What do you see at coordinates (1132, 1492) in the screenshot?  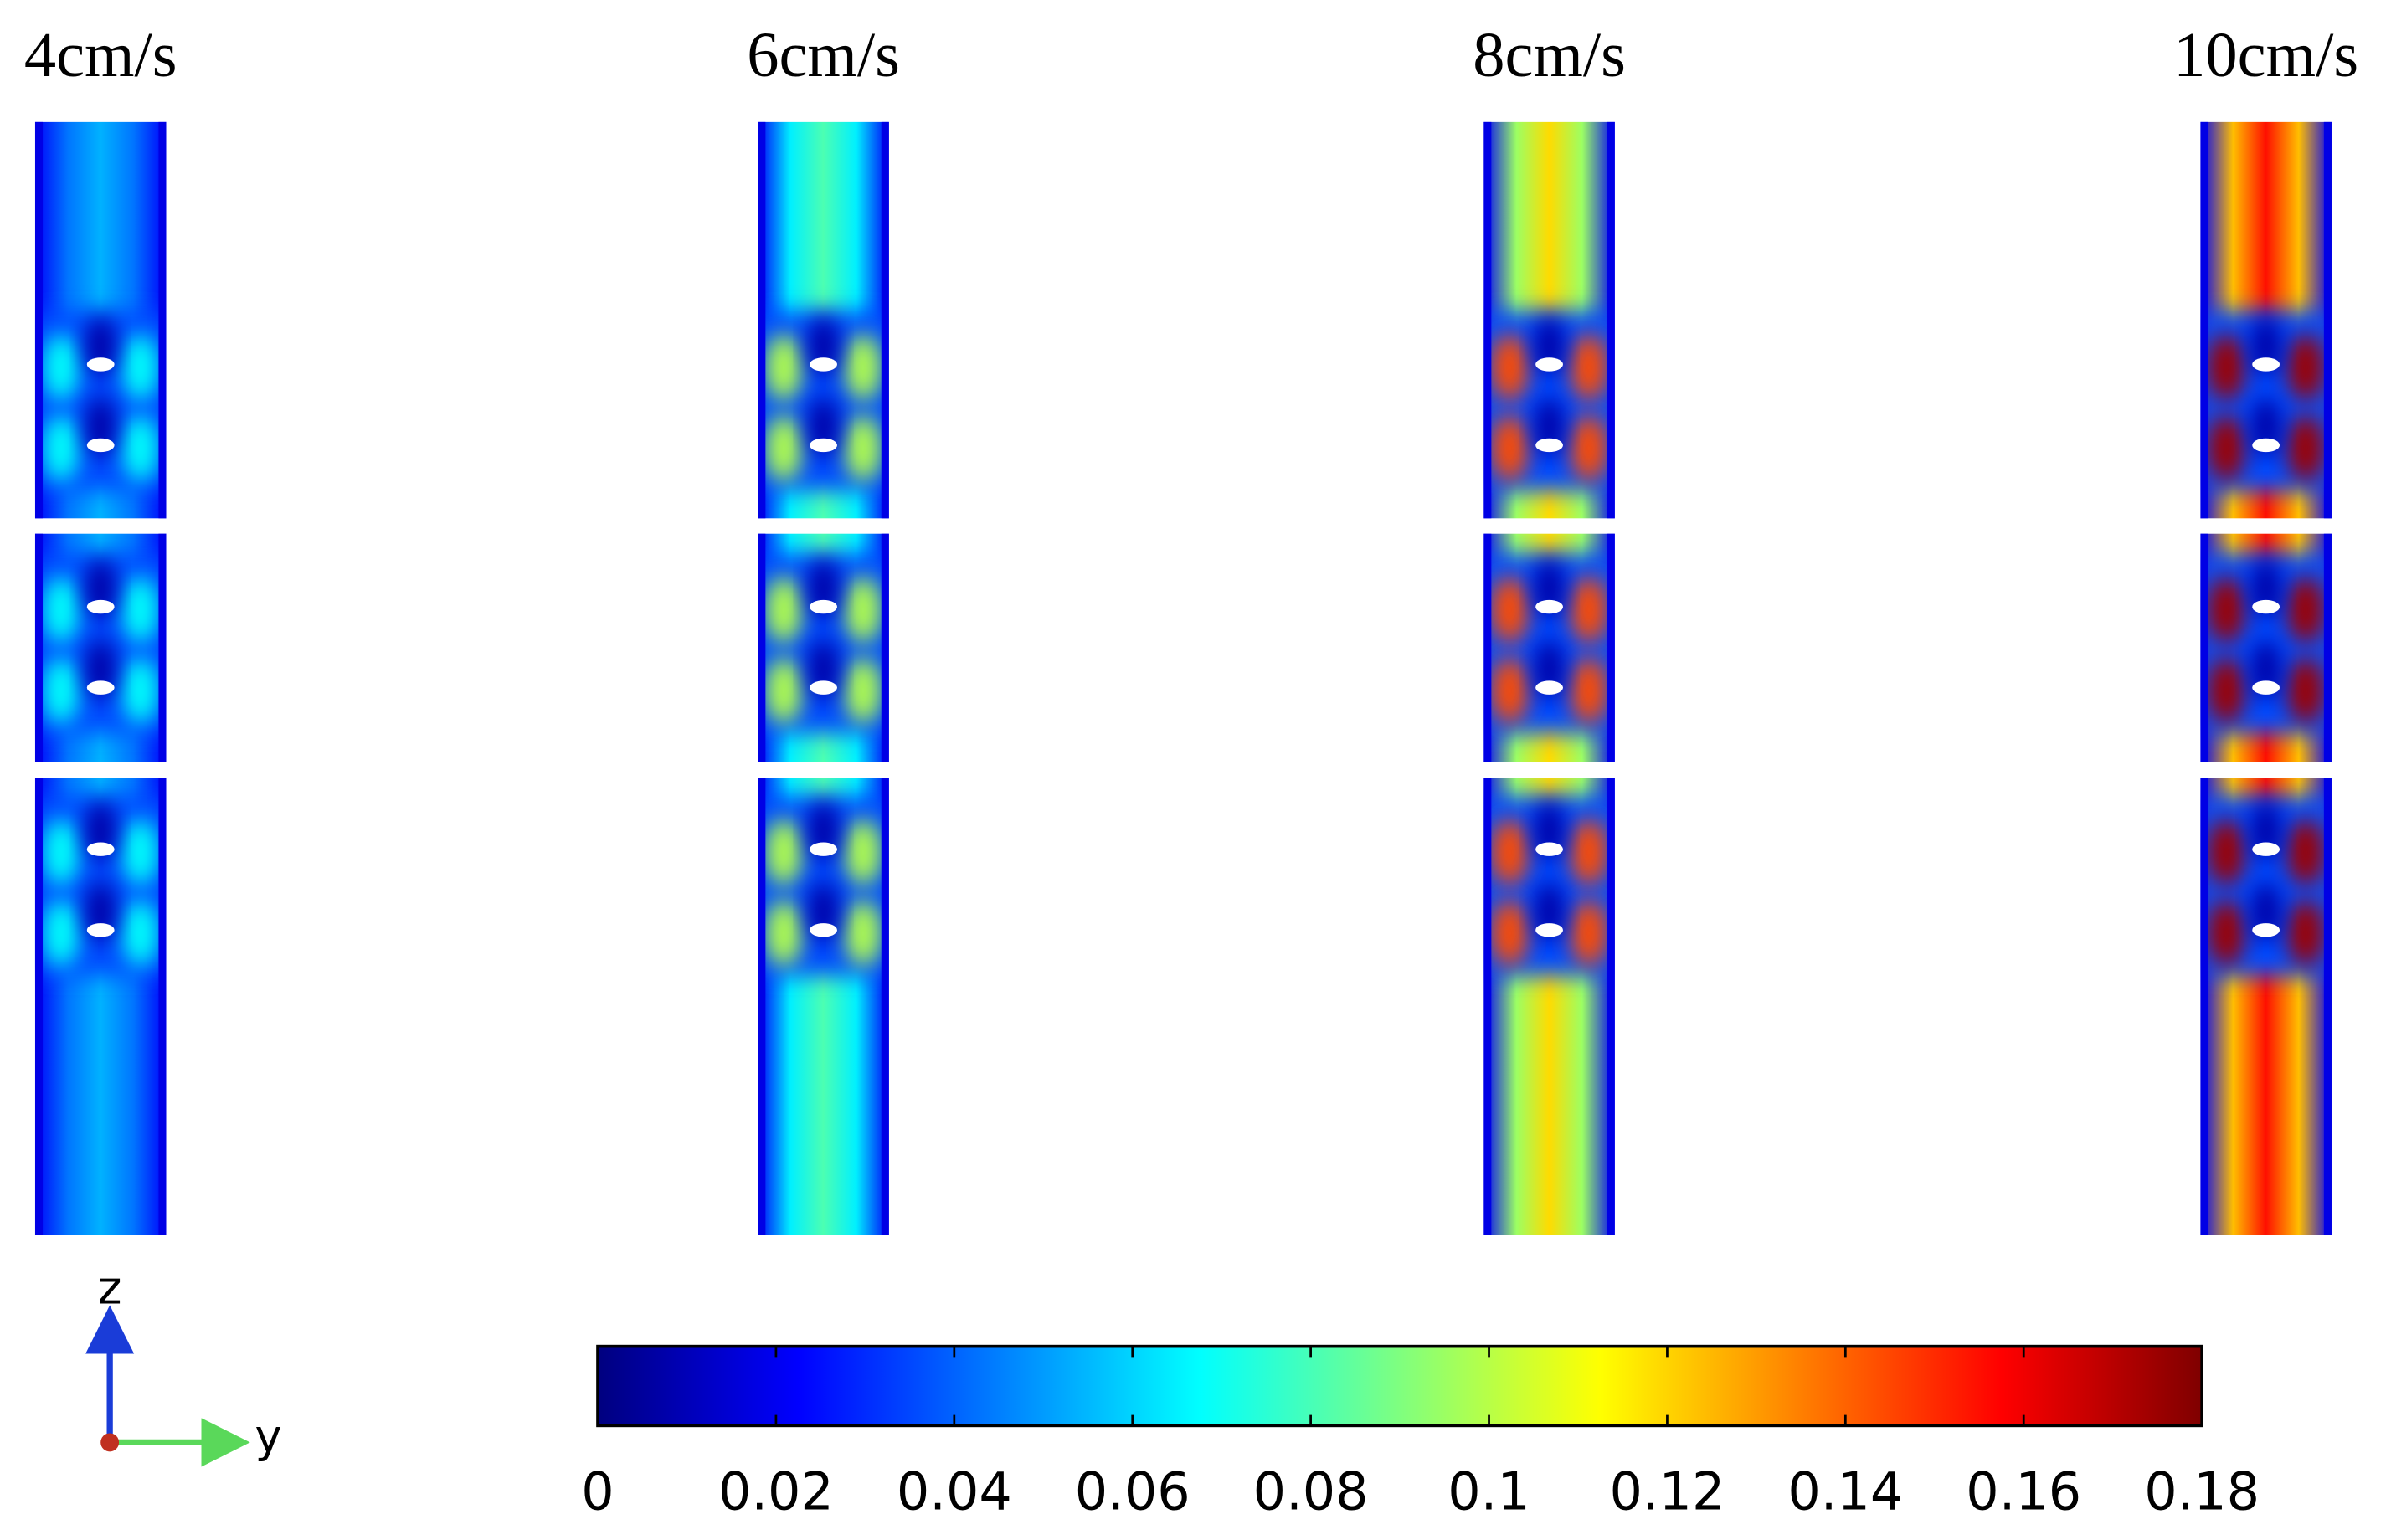 I see `colorbar-tick-label: 0.06` at bounding box center [1132, 1492].